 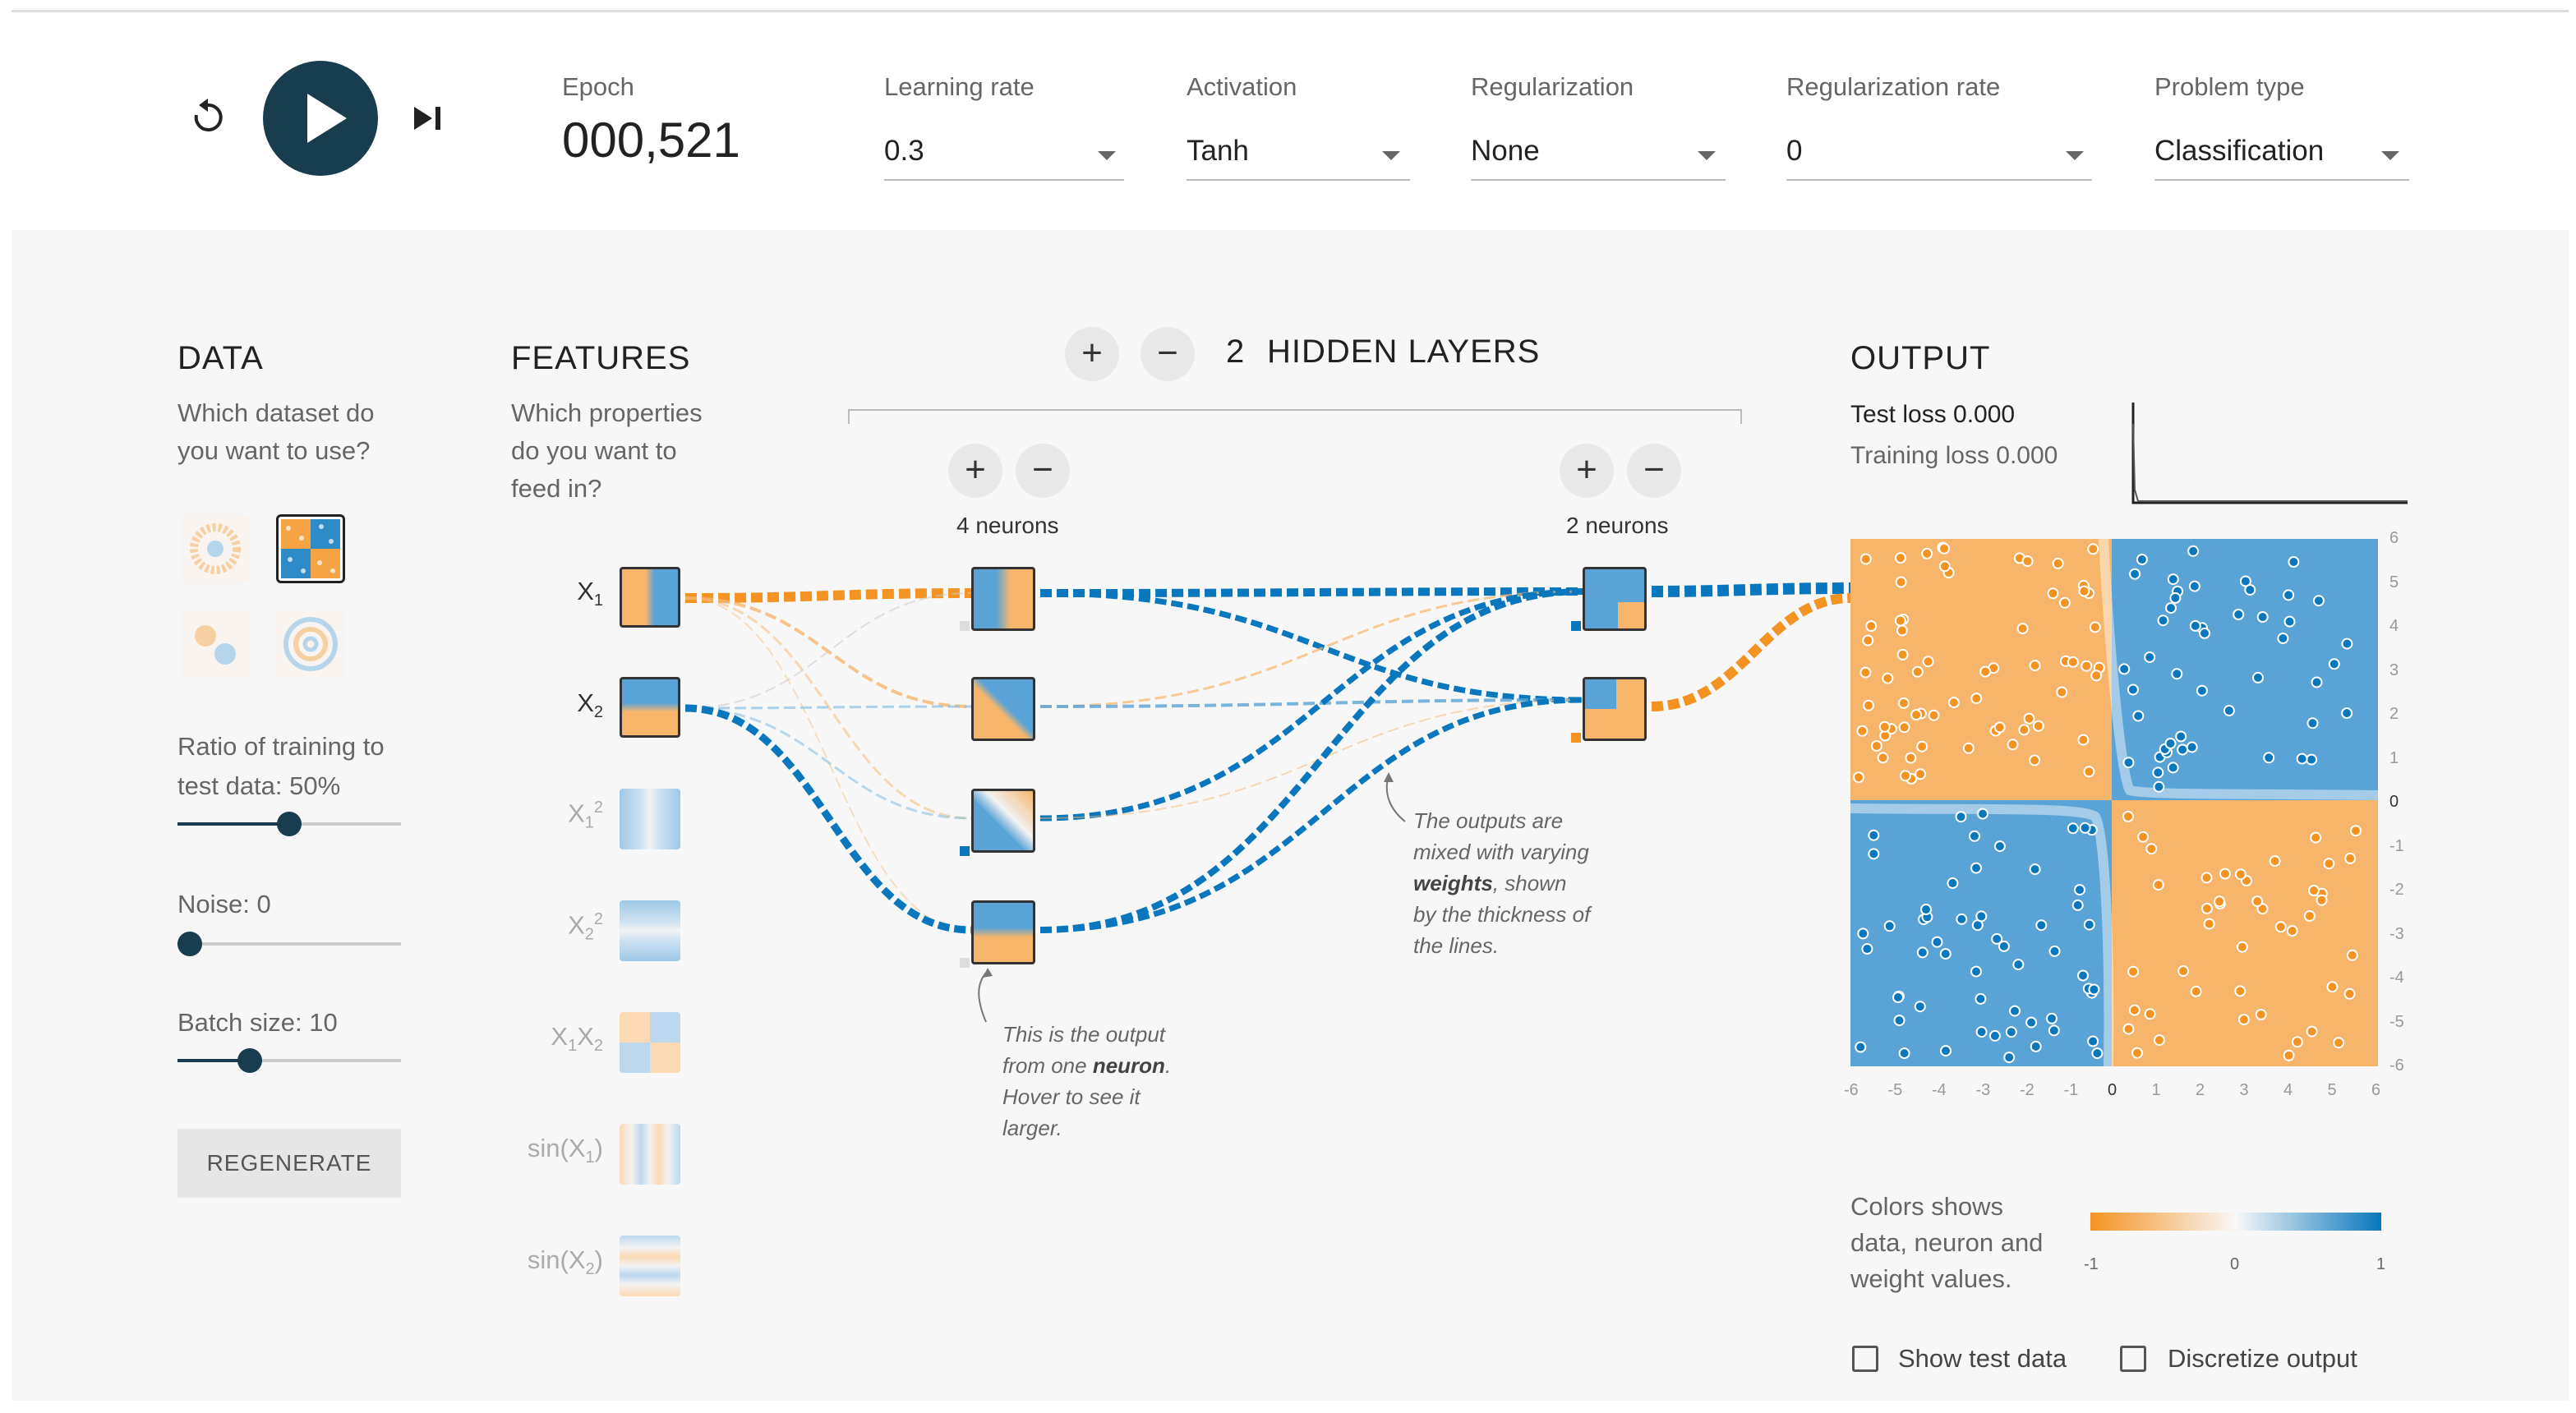 I want to click on noise-slider, so click(x=289, y=944).